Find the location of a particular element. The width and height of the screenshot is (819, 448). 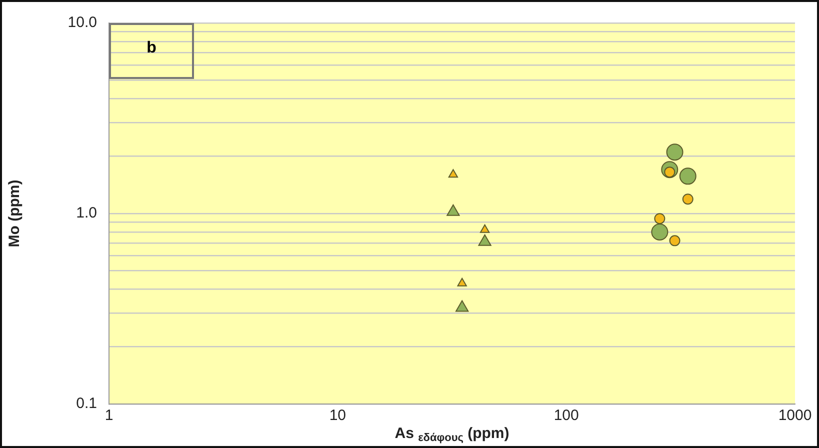

x-tick-label: 1 is located at coordinates (109, 415).